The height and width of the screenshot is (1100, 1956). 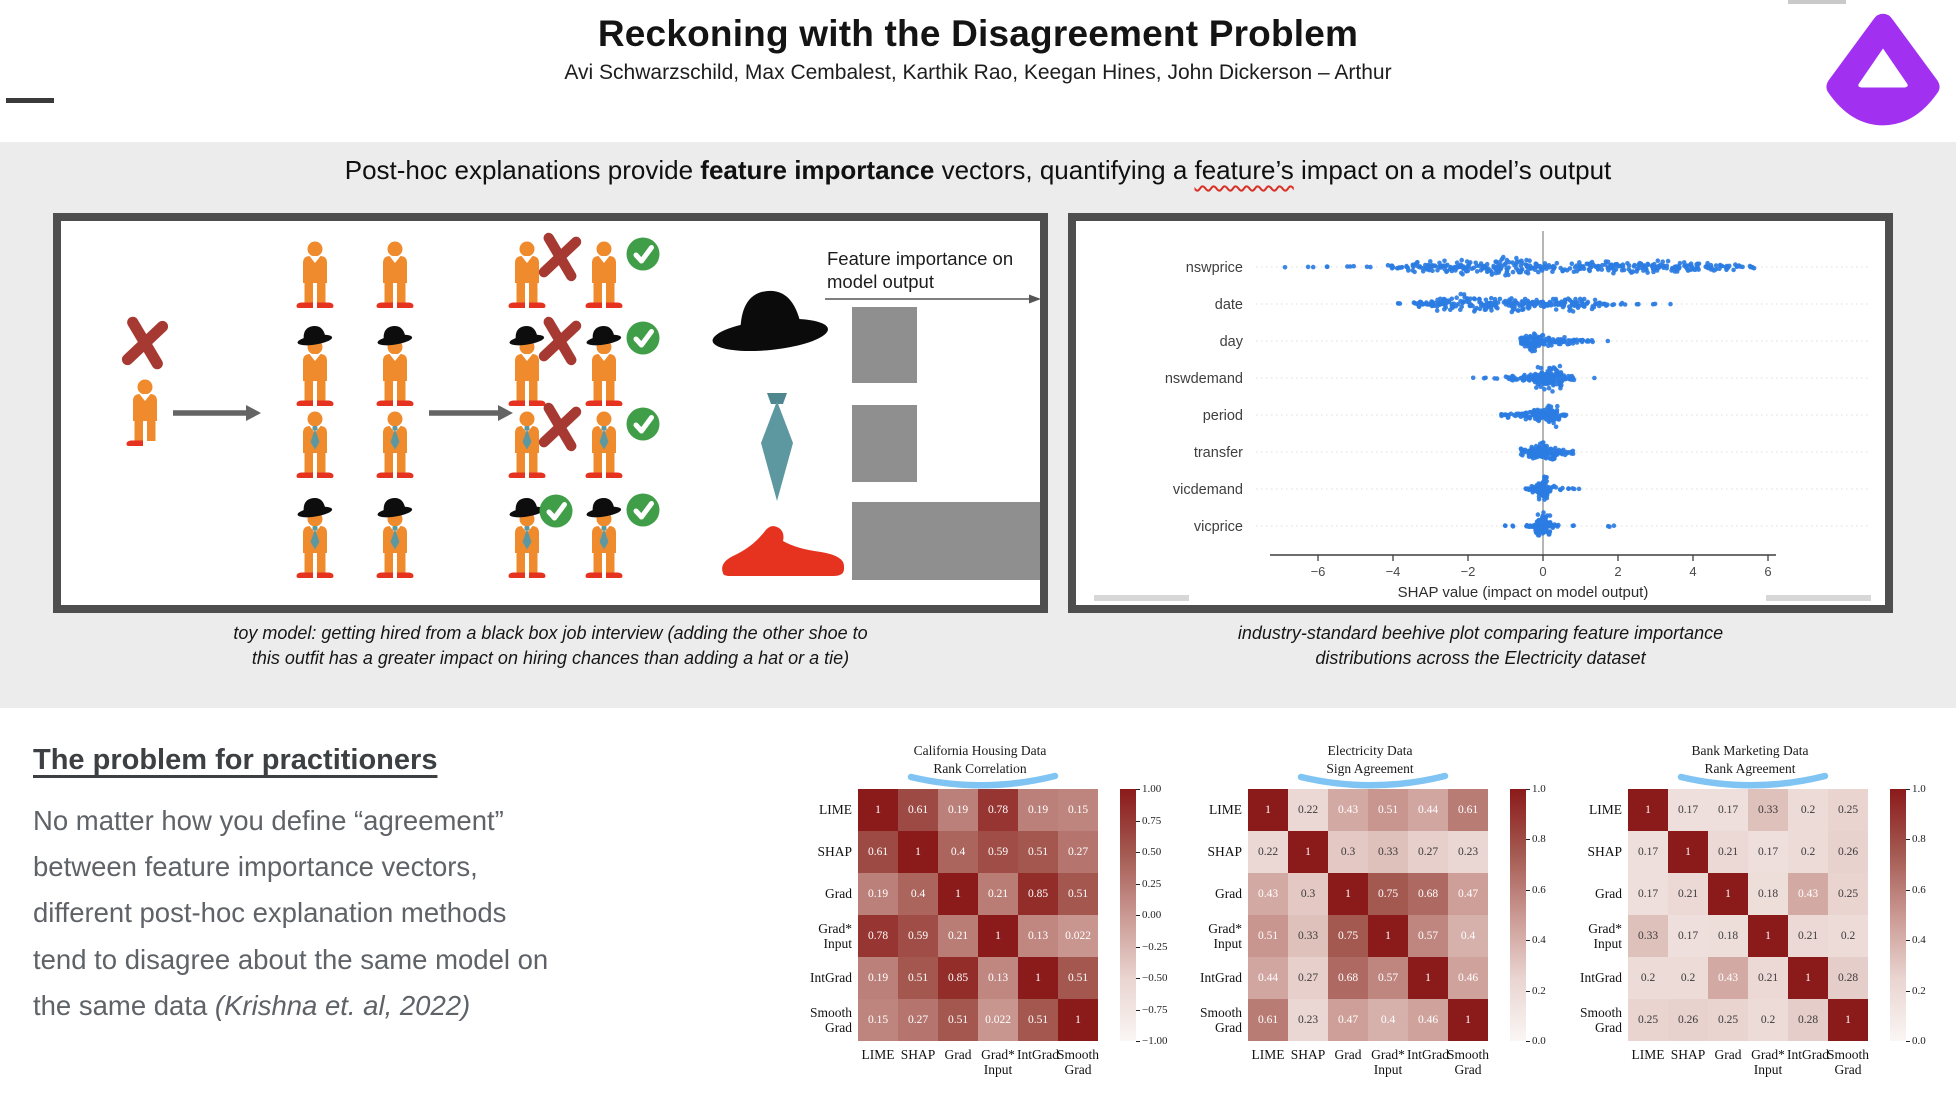 I want to click on heatmap-row-label: SHAP, so click(x=1224, y=852).